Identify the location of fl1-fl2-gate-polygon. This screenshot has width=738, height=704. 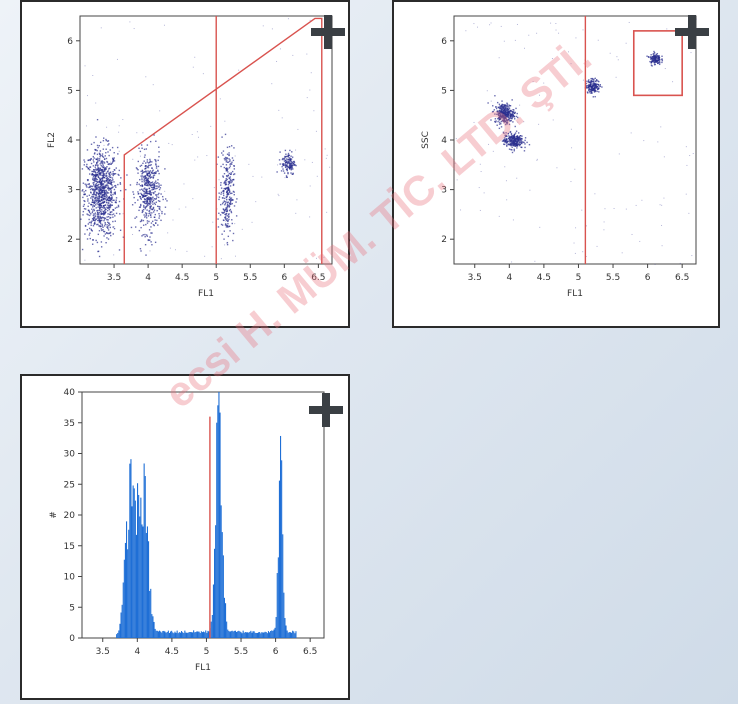
(223, 140).